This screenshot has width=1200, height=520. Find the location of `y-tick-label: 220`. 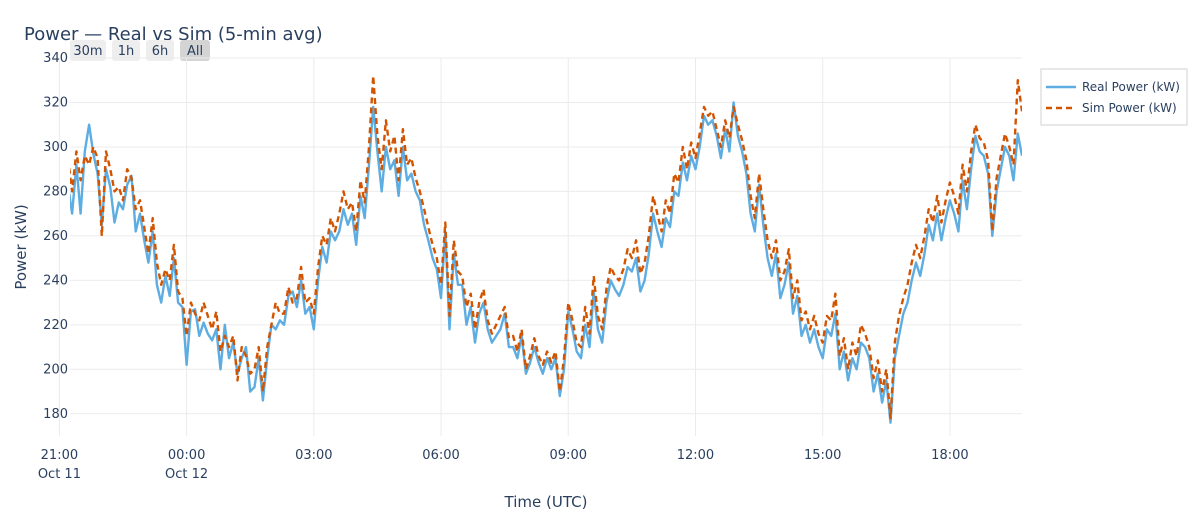

y-tick-label: 220 is located at coordinates (55, 325).